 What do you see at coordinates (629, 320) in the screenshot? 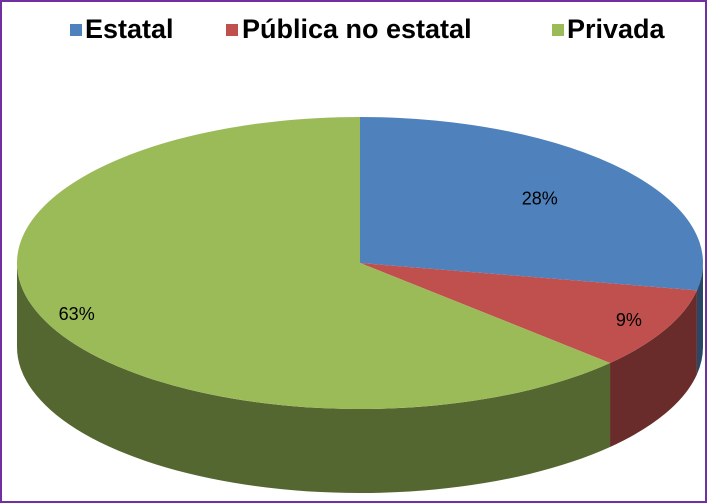
I see `data-label: 9%` at bounding box center [629, 320].